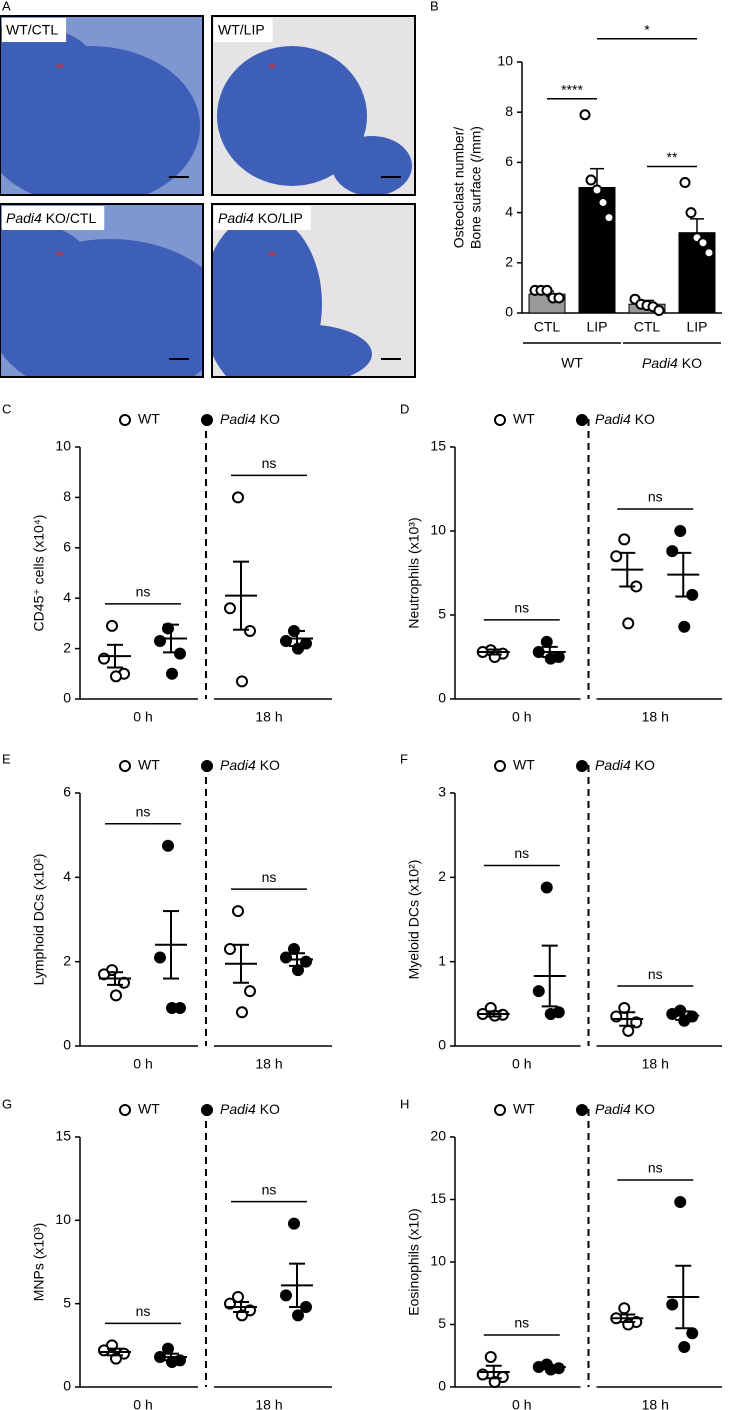  I want to click on y-tick-label: 6, so click(67, 547).